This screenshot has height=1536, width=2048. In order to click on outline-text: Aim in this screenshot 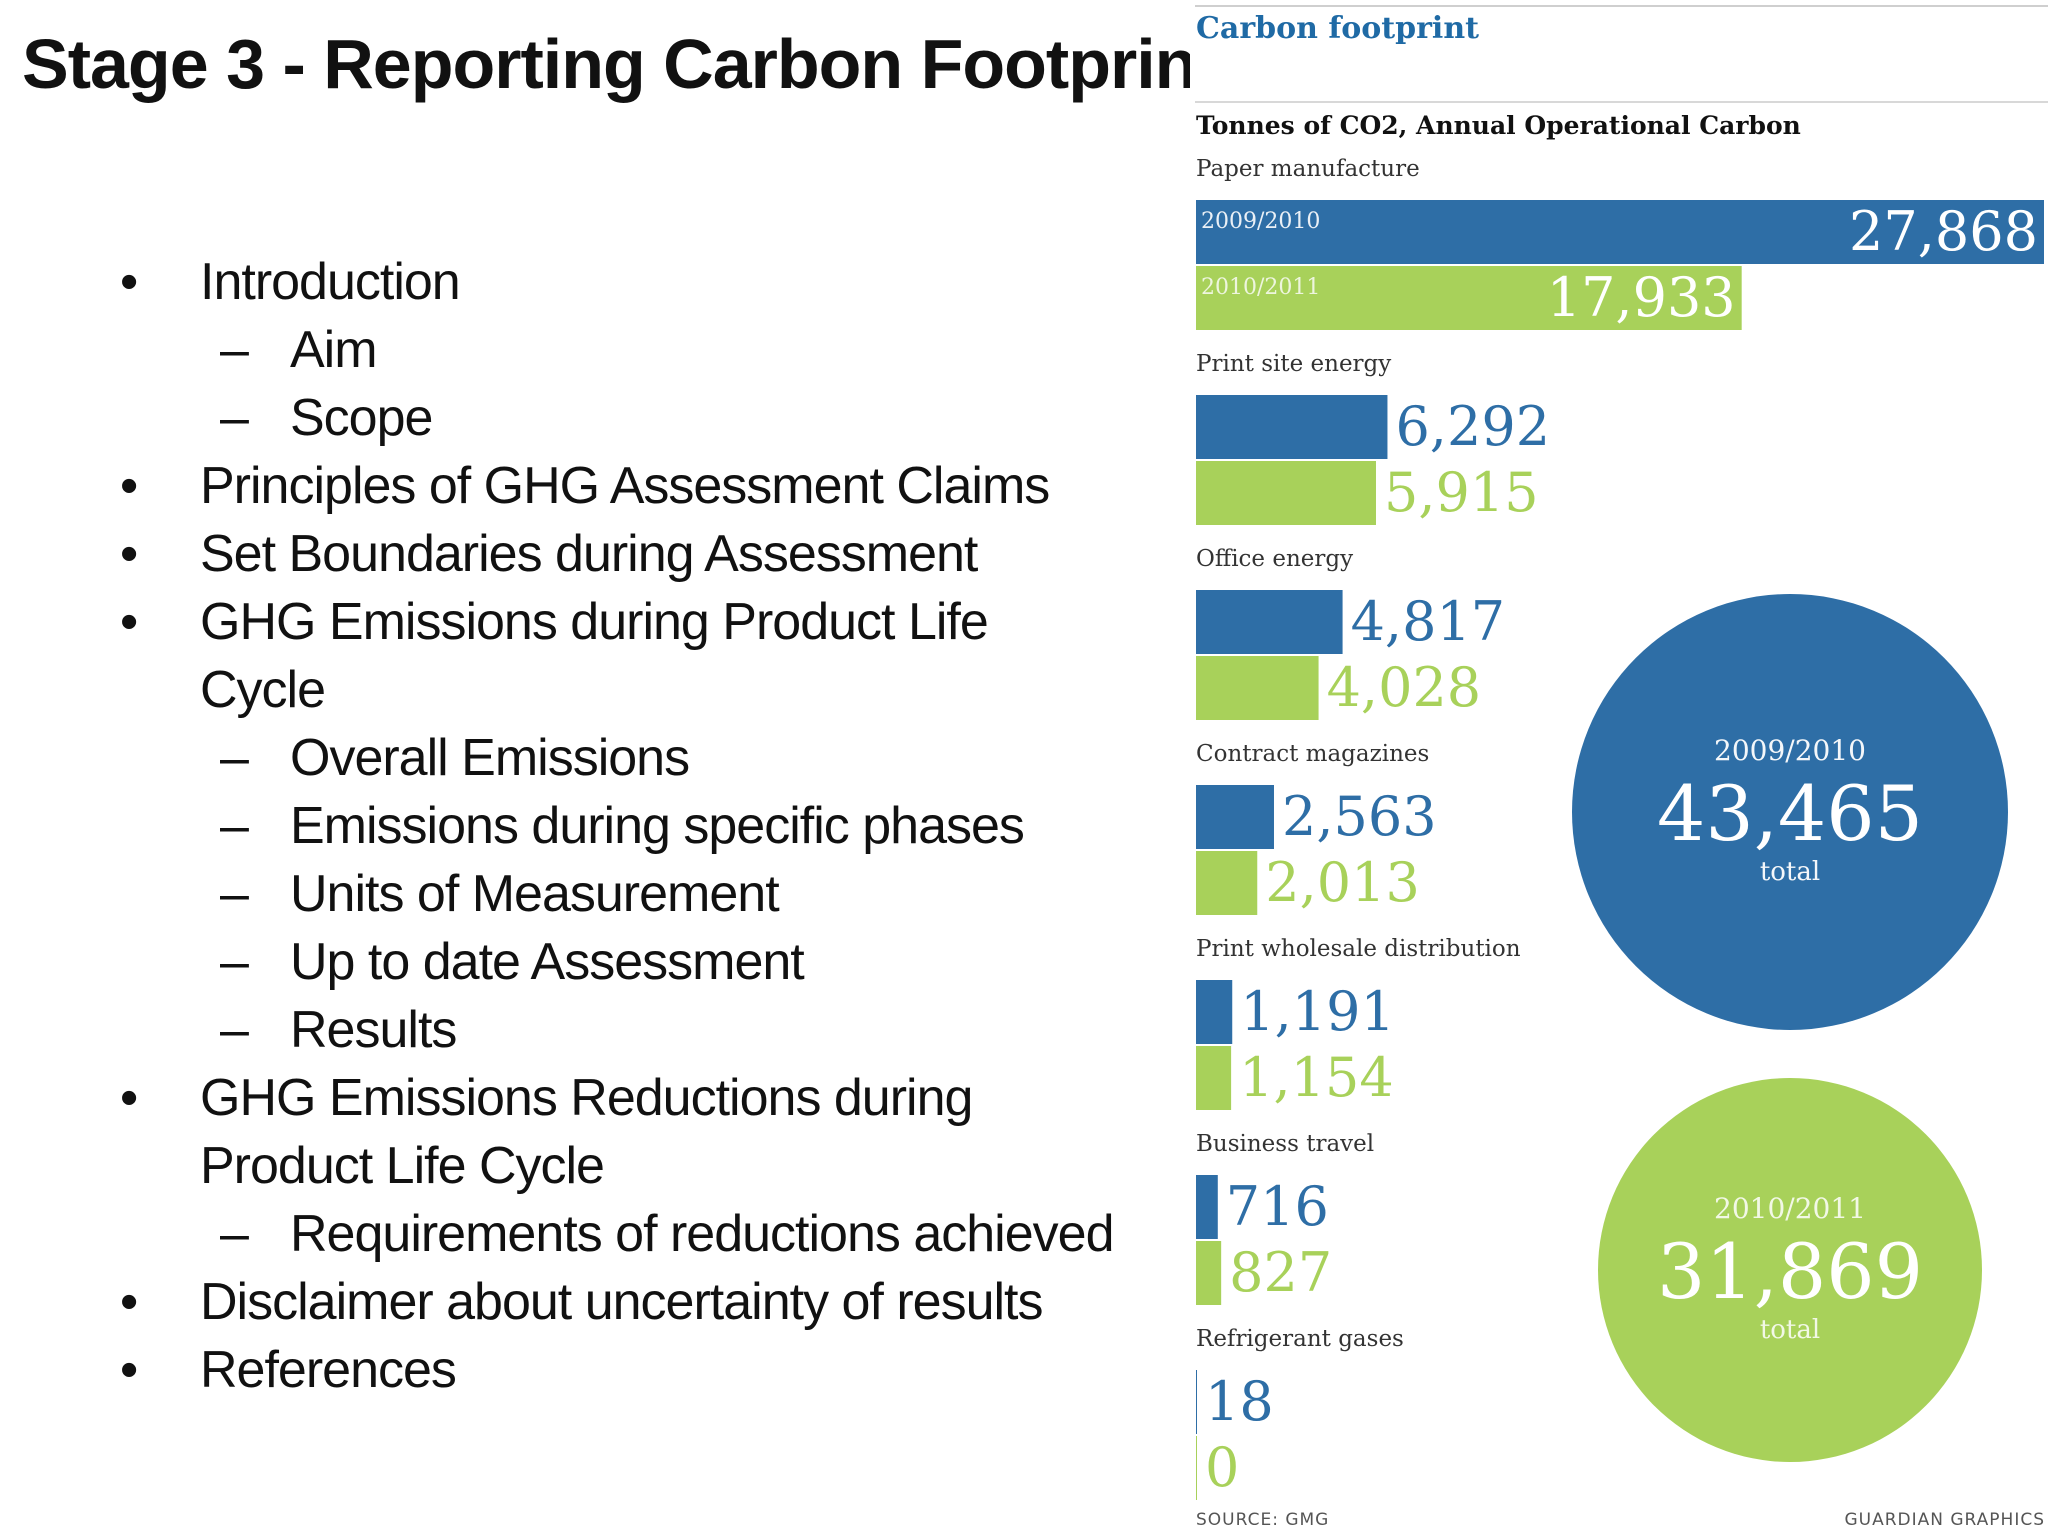, I will do `click(334, 350)`.